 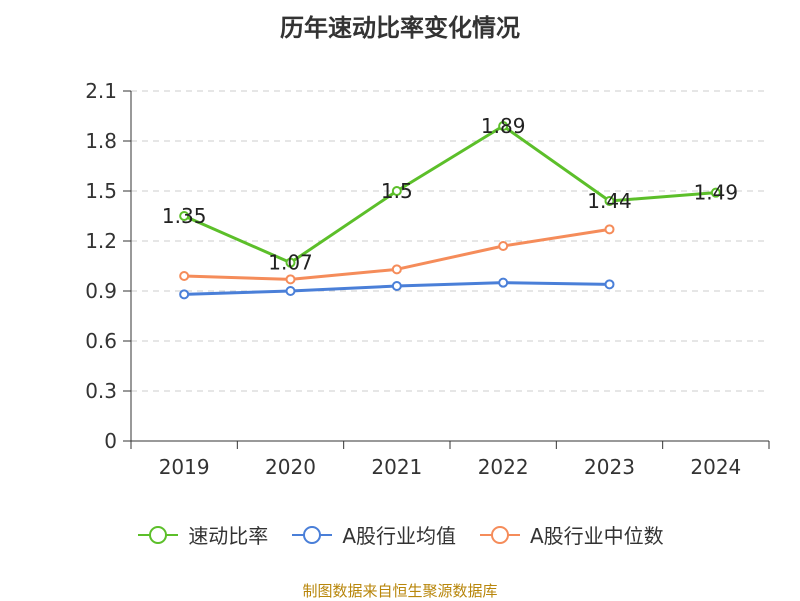 What do you see at coordinates (396, 467) in the screenshot?
I see `x-tick-label: 2021` at bounding box center [396, 467].